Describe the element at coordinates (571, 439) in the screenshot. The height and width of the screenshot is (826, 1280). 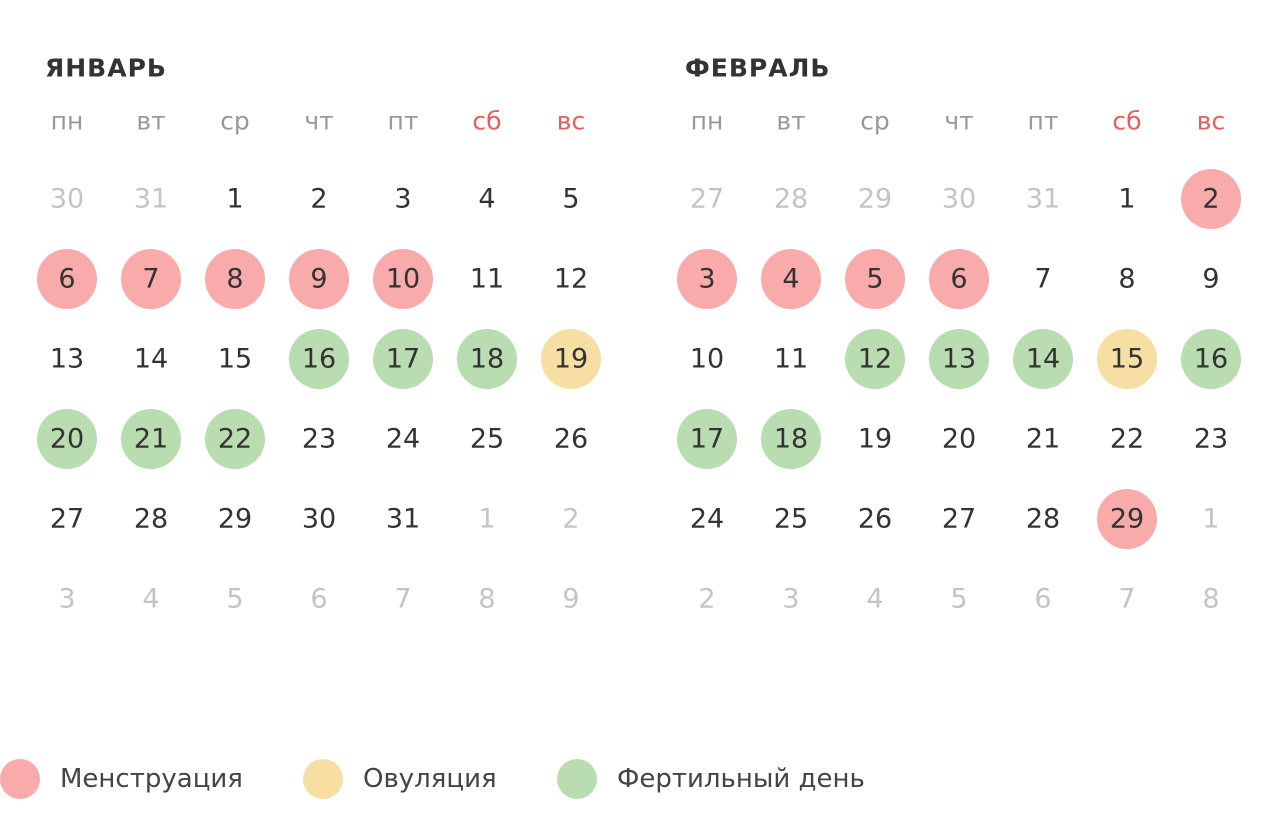
I see `day-number: 26` at that location.